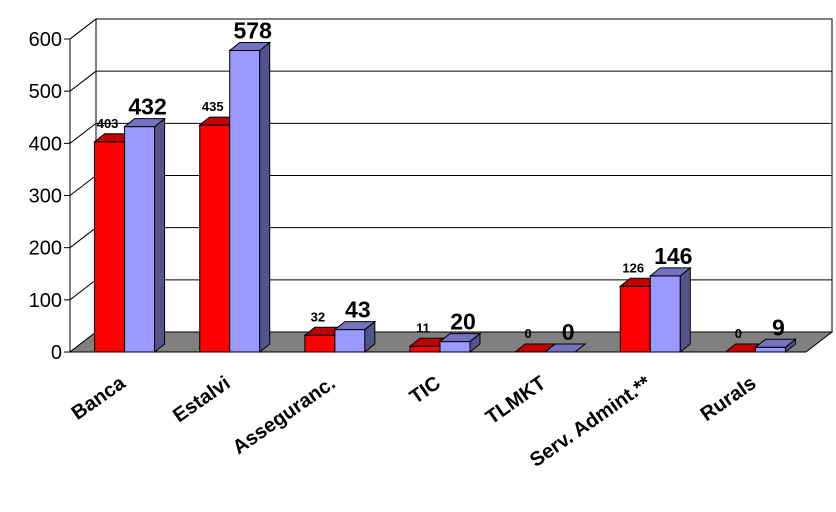 The width and height of the screenshot is (836, 512). What do you see at coordinates (318, 316) in the screenshot?
I see `data-label: 32` at bounding box center [318, 316].